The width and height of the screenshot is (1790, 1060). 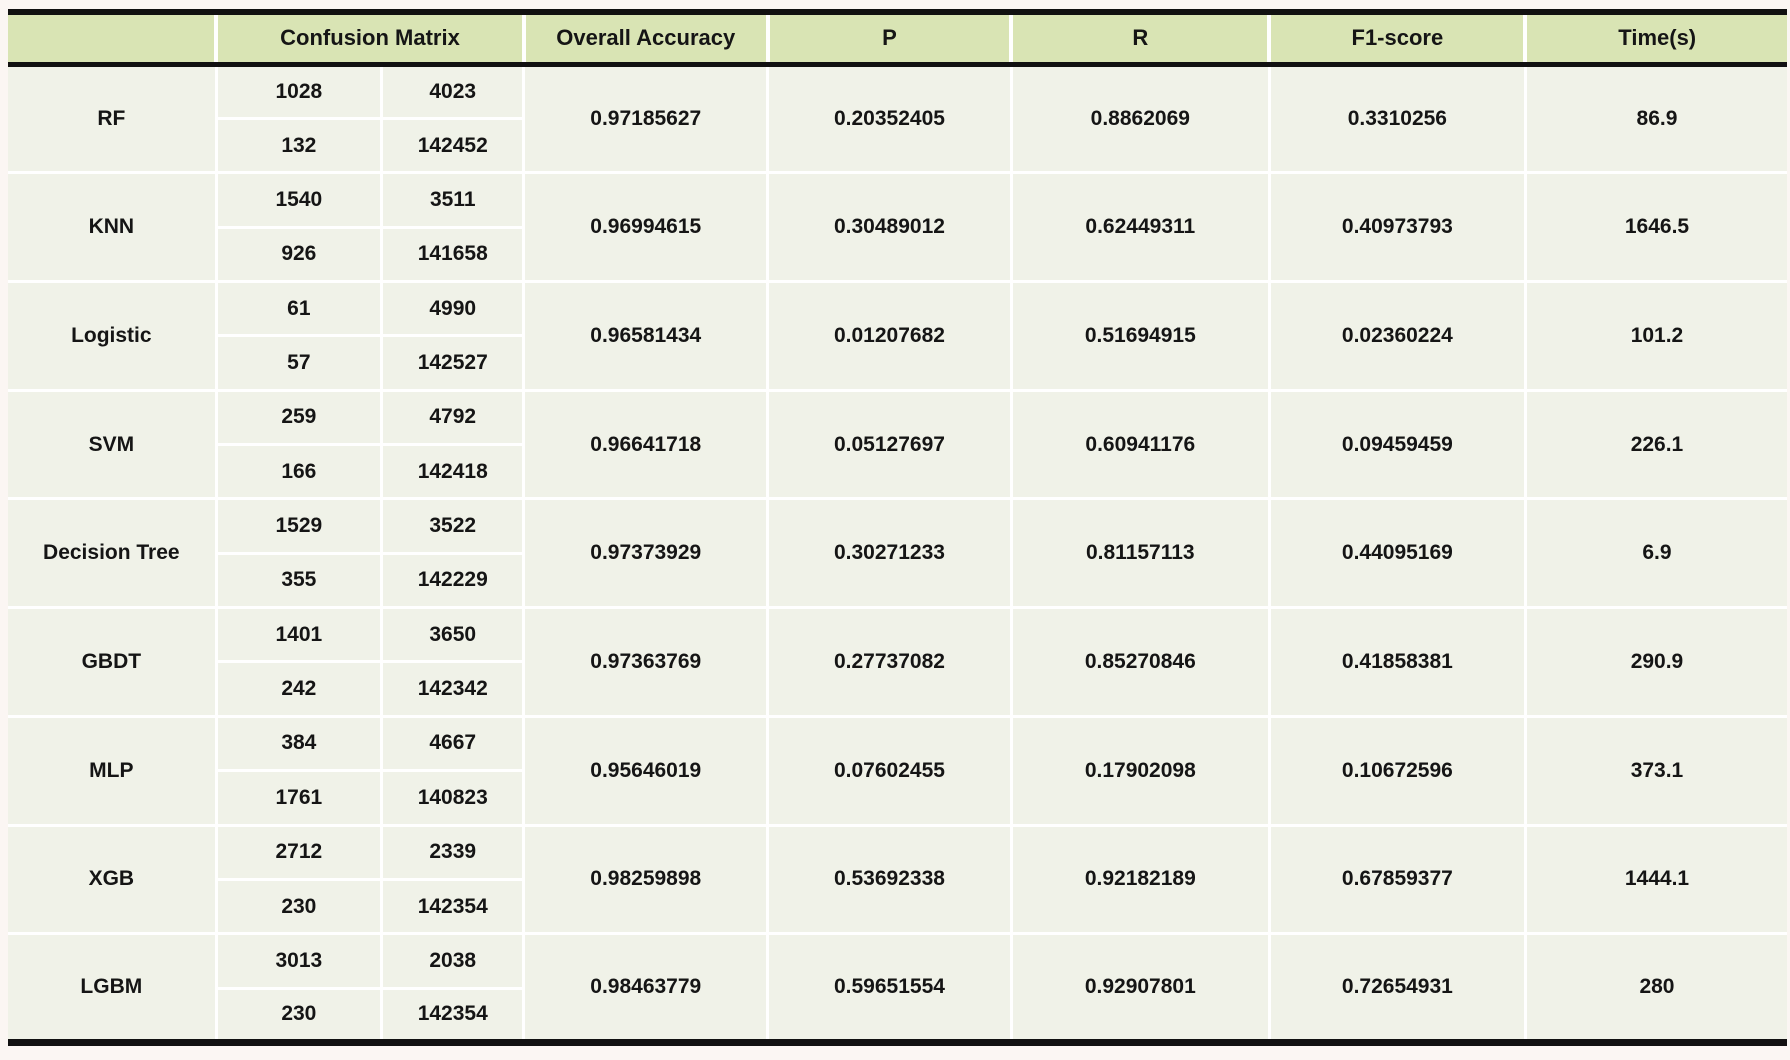 I want to click on recall-cell: 0.92182189, so click(x=1140, y=879).